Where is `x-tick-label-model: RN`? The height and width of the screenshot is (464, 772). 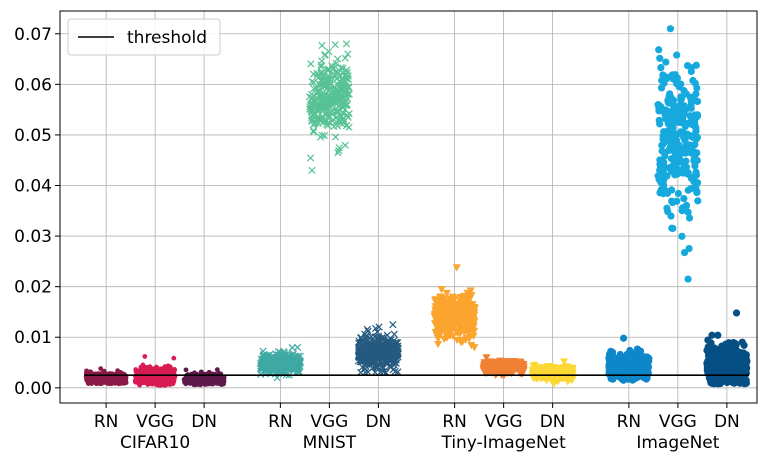
x-tick-label-model: RN is located at coordinates (629, 422).